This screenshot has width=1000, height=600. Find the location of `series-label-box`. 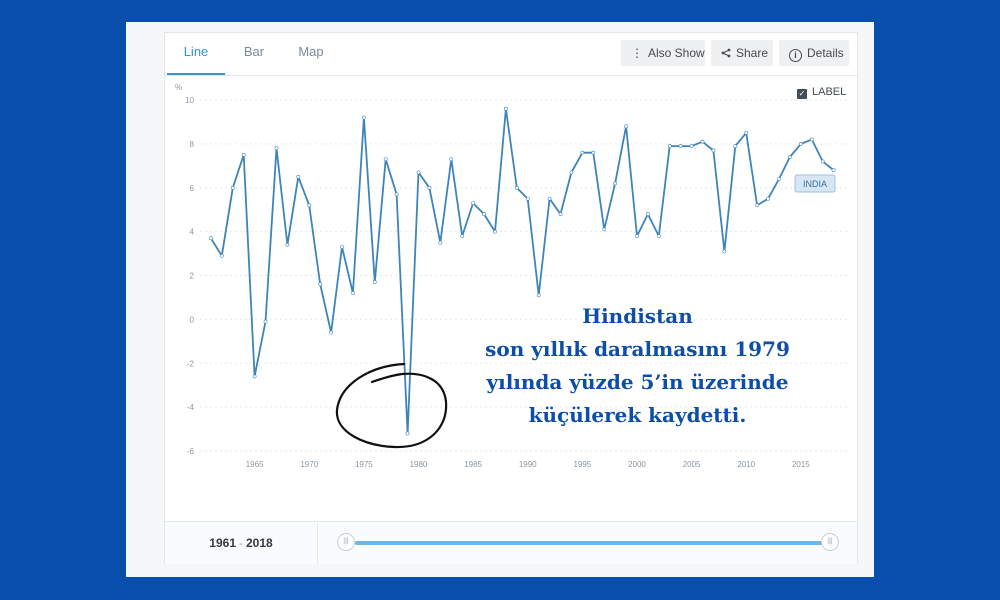

series-label-box is located at coordinates (815, 183).